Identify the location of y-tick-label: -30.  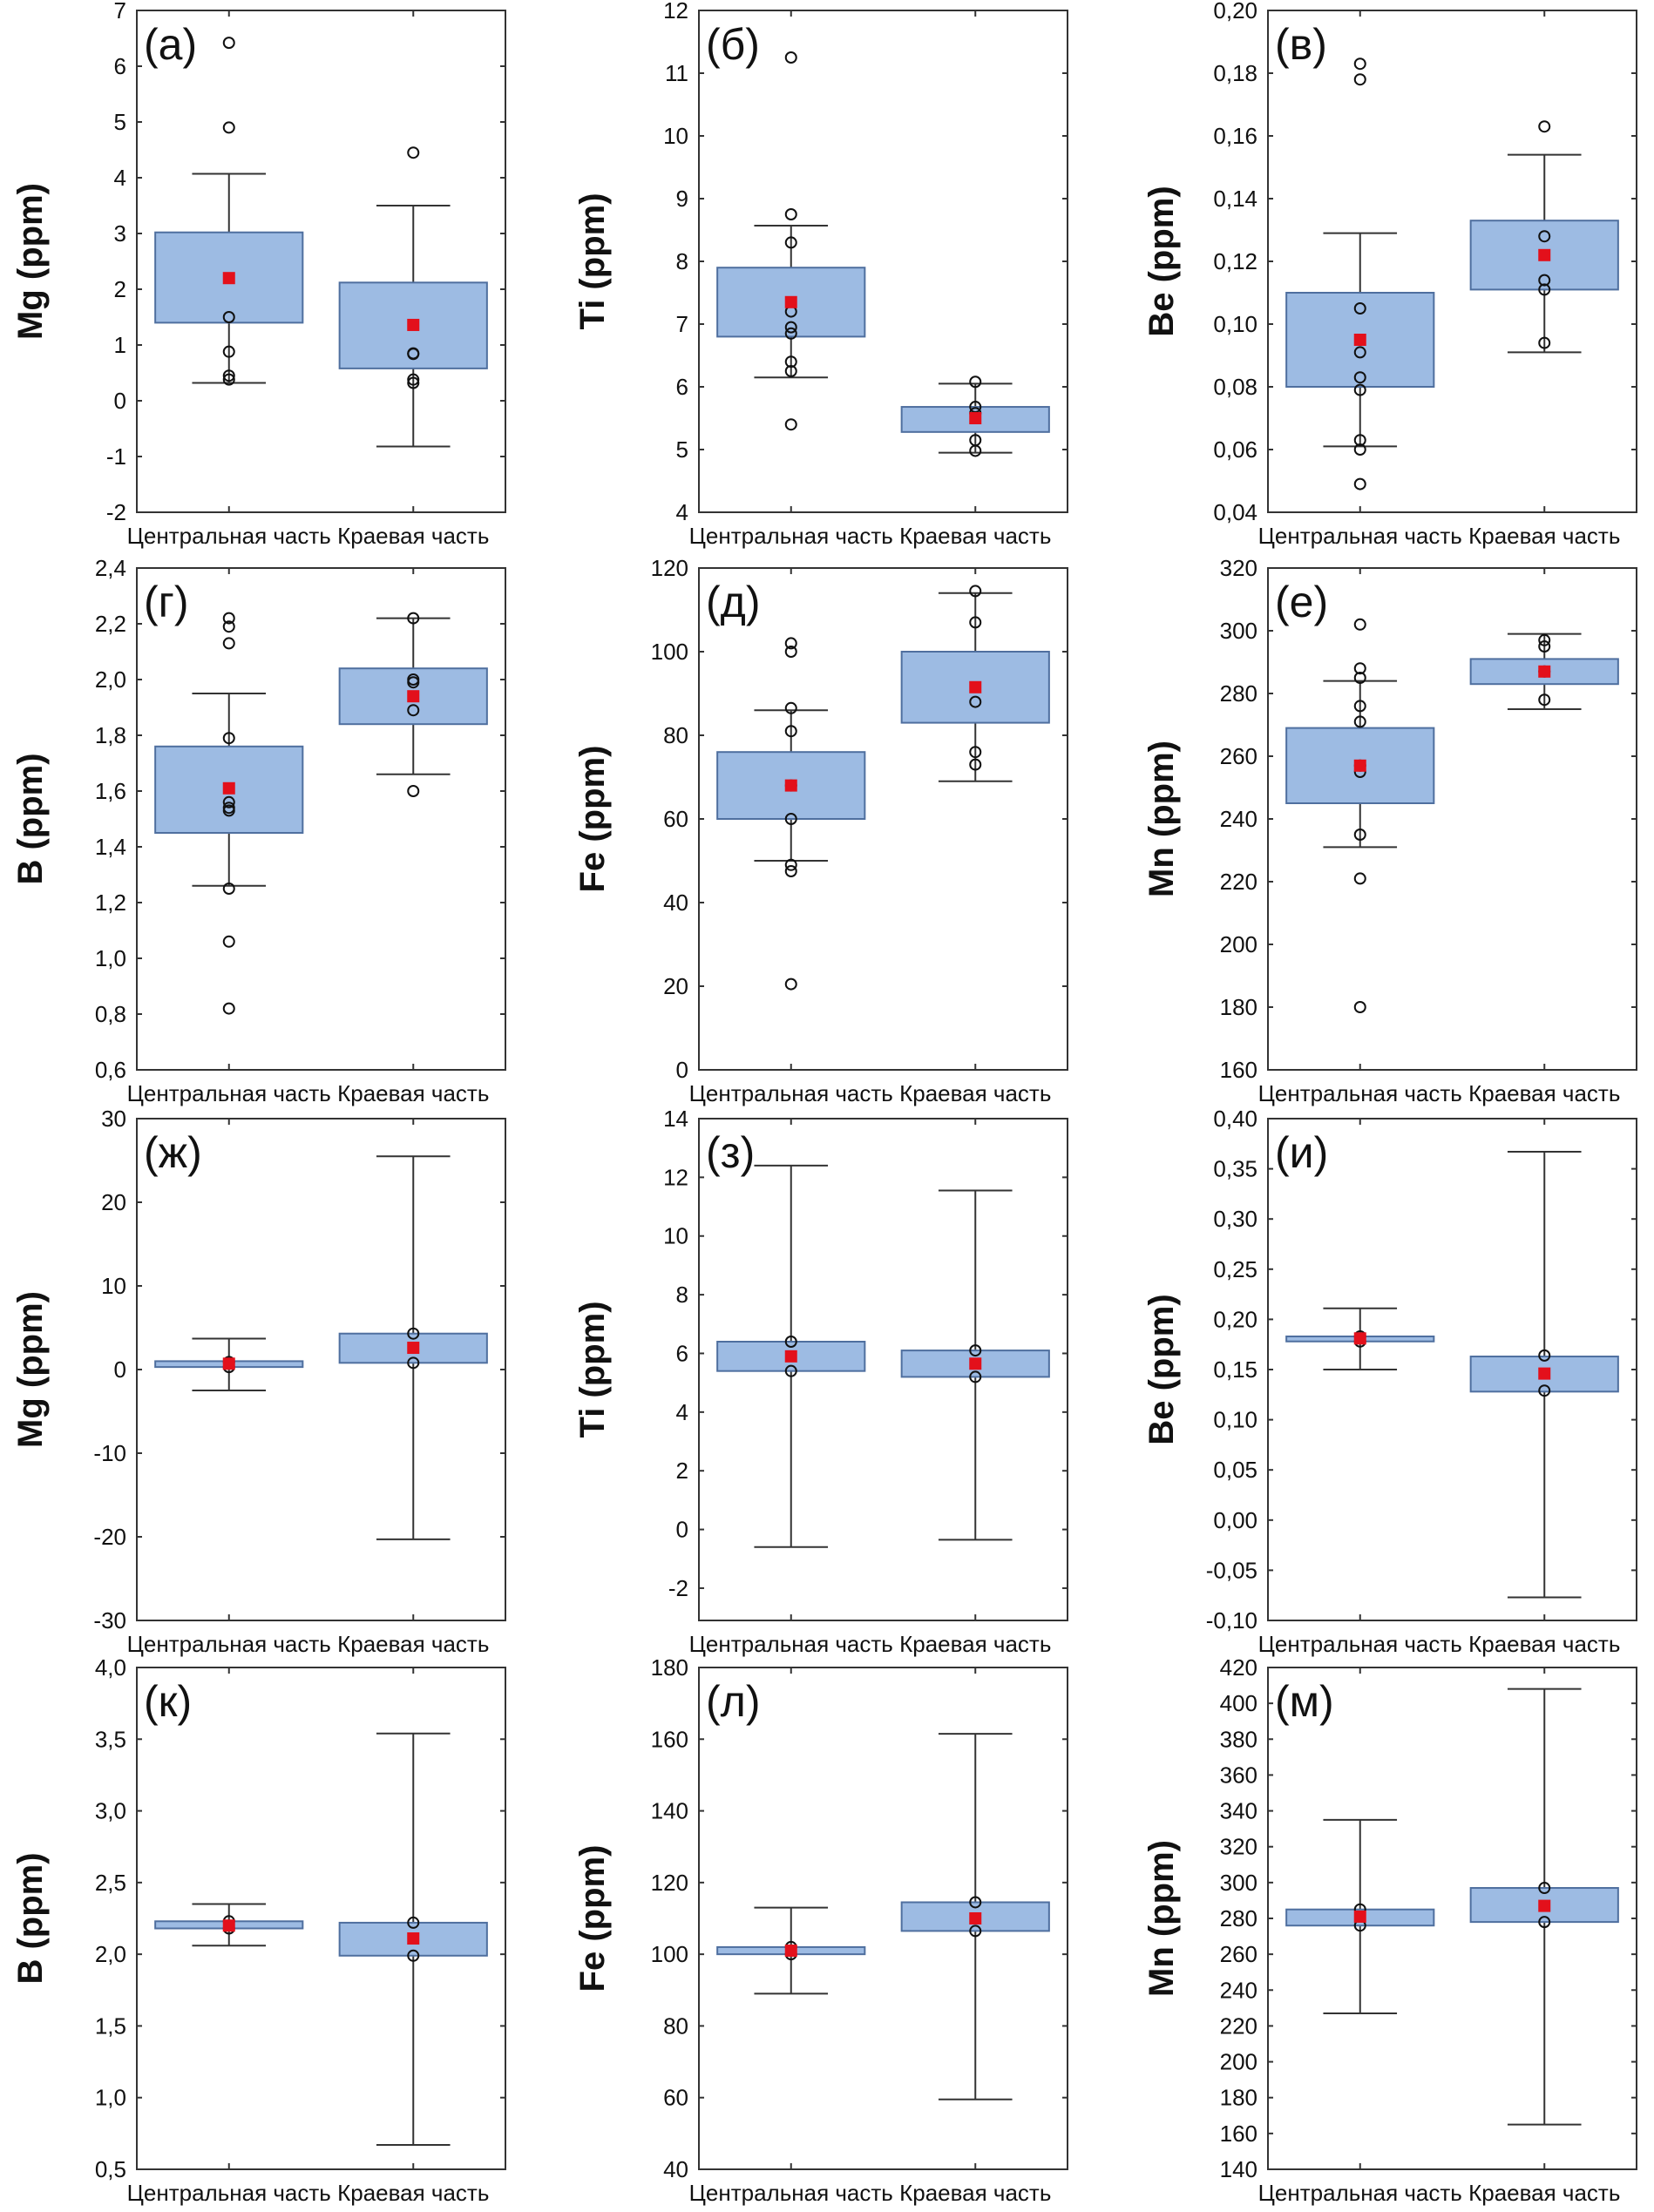
(109, 1620).